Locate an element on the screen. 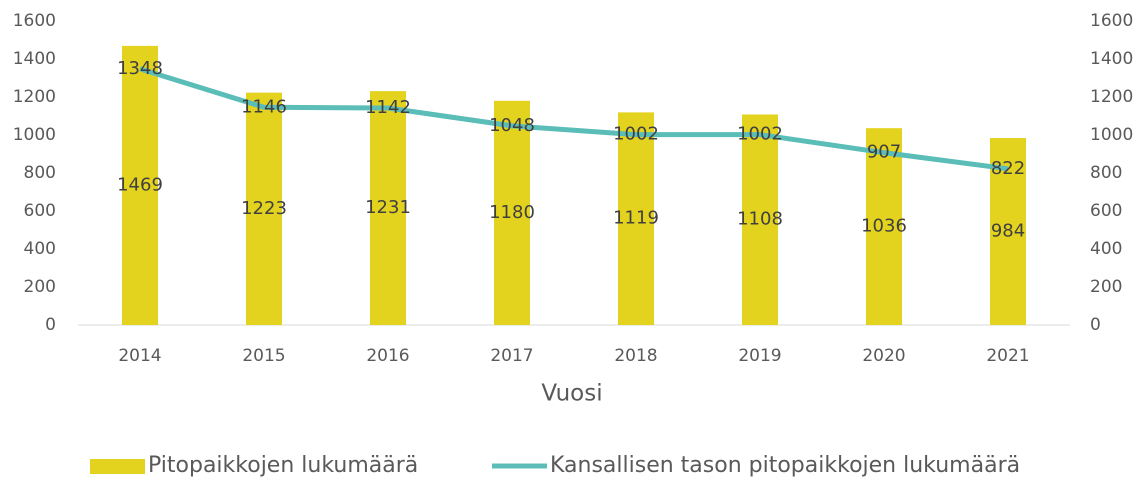  y-tick-label: 200 is located at coordinates (40, 287).